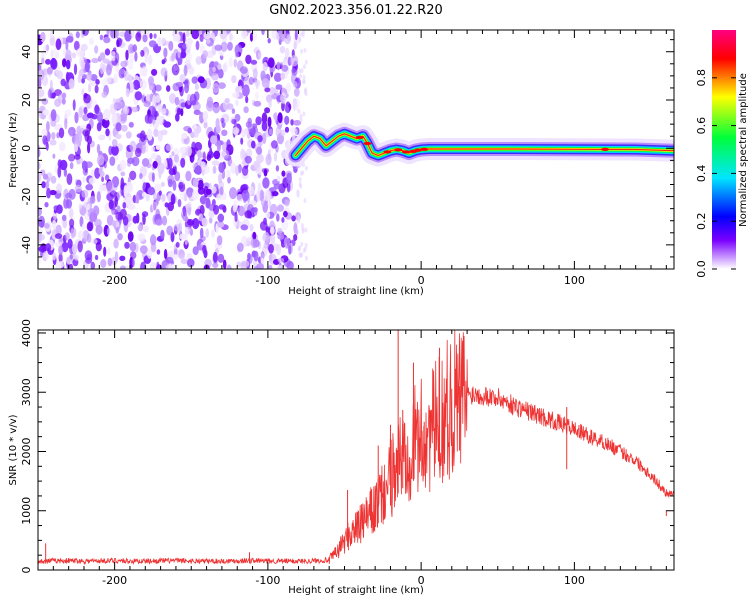 The height and width of the screenshot is (600, 750). I want to click on snr-y-tick-label: 1000, so click(26, 511).